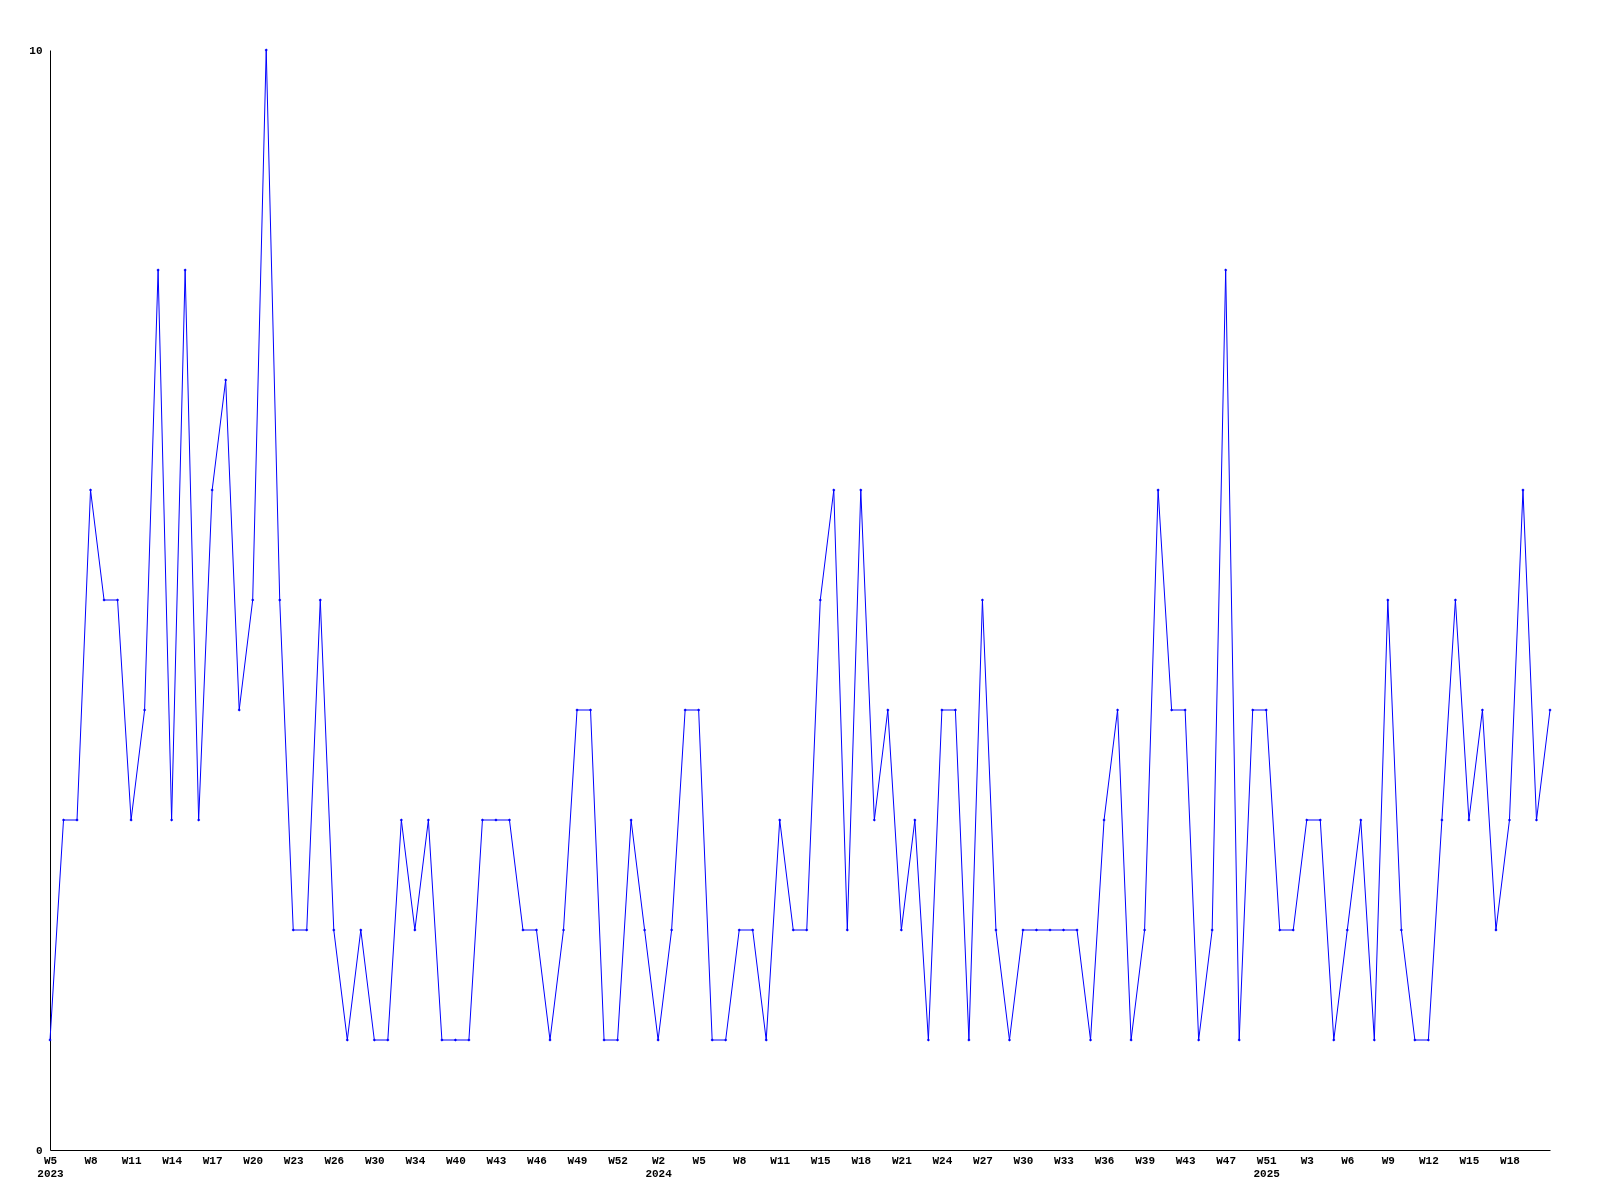 This screenshot has height=1200, width=1600. I want to click on x-tick-label: W51 2025, so click(1267, 1167).